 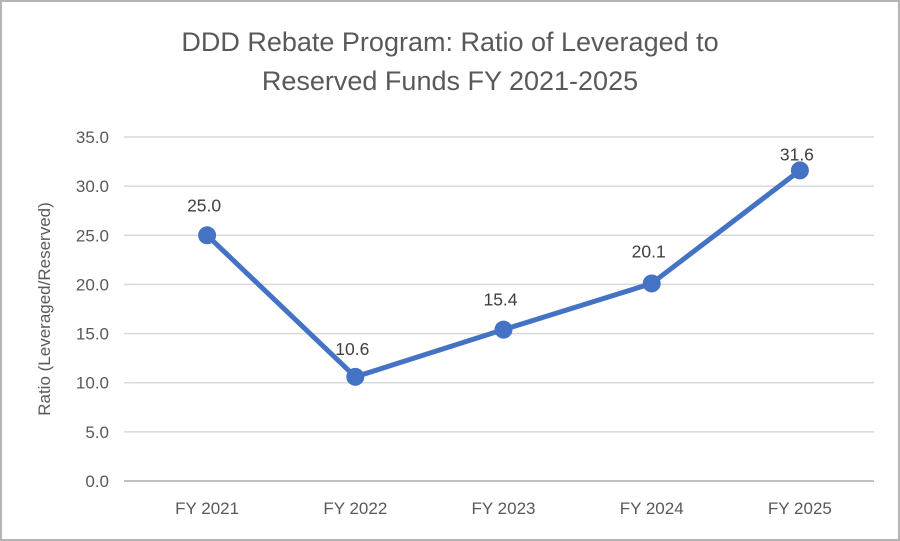 What do you see at coordinates (97, 432) in the screenshot?
I see `y-axis-tick-label: 5.0` at bounding box center [97, 432].